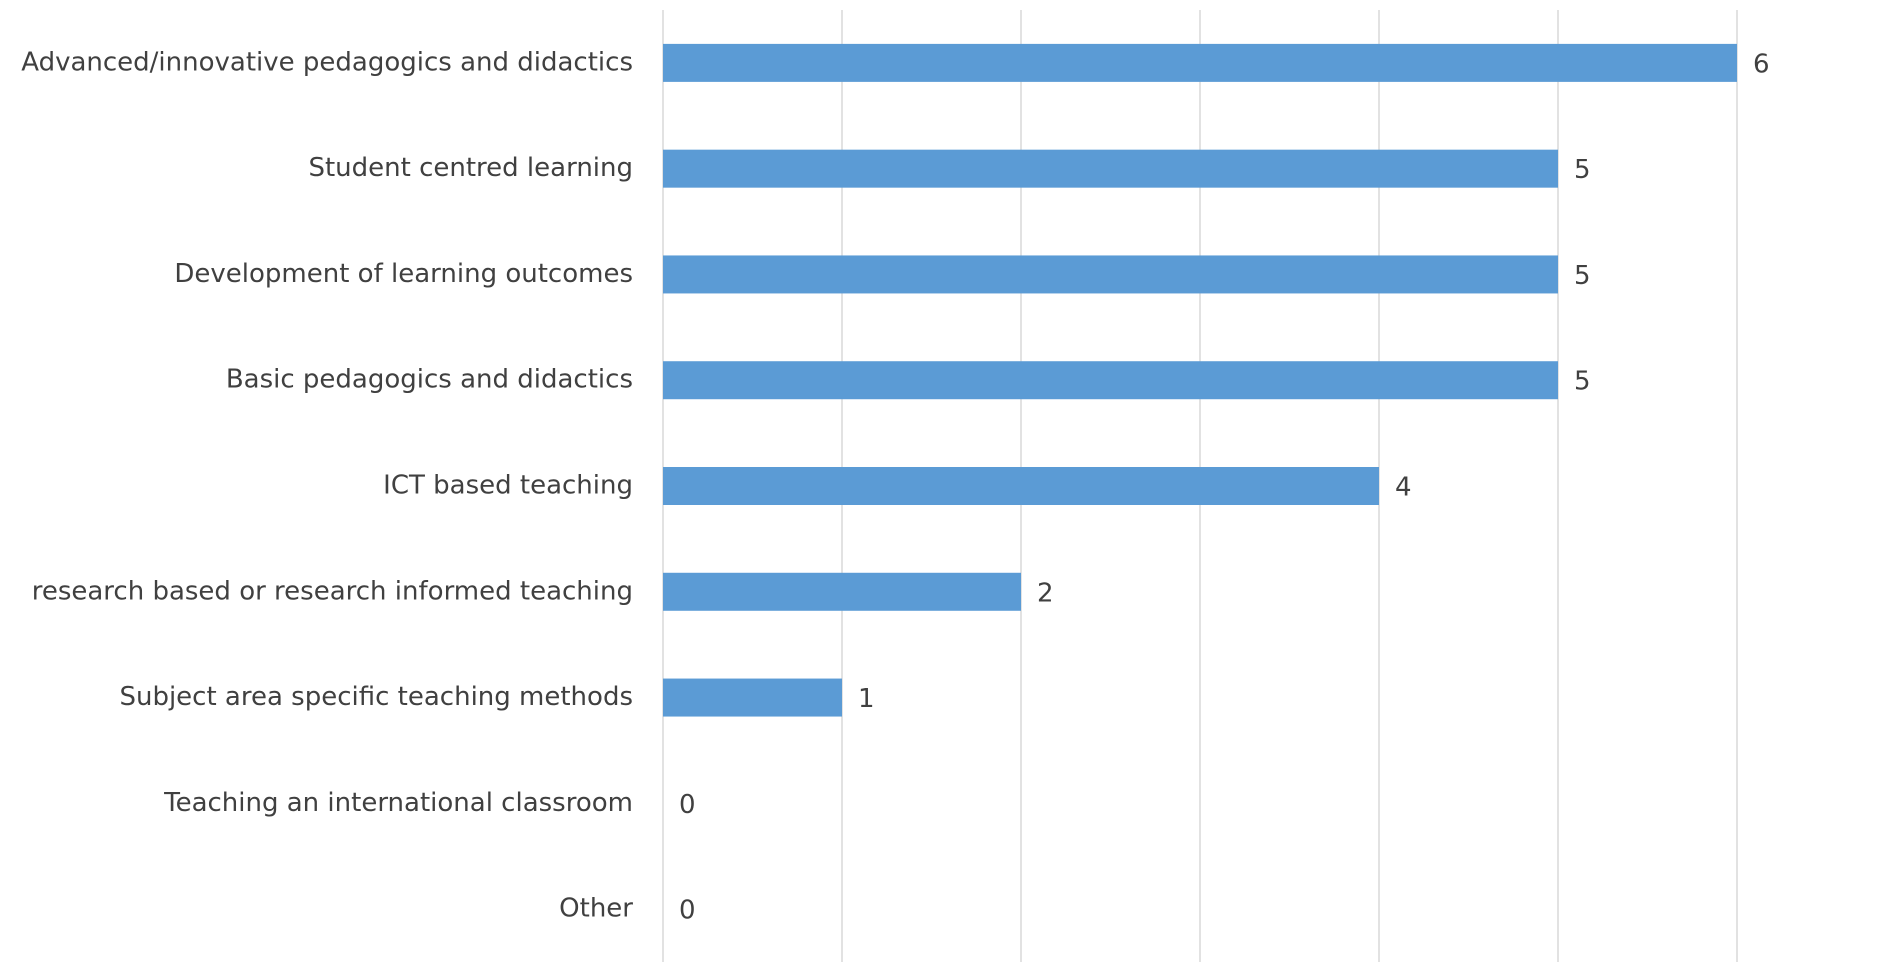  I want to click on y-tick-label: ICT based teaching, so click(508, 486).